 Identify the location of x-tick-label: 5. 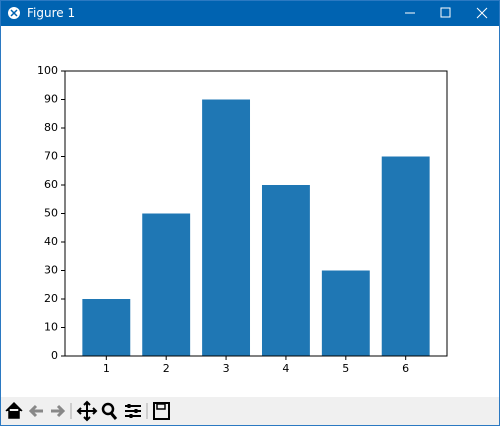
(345, 368).